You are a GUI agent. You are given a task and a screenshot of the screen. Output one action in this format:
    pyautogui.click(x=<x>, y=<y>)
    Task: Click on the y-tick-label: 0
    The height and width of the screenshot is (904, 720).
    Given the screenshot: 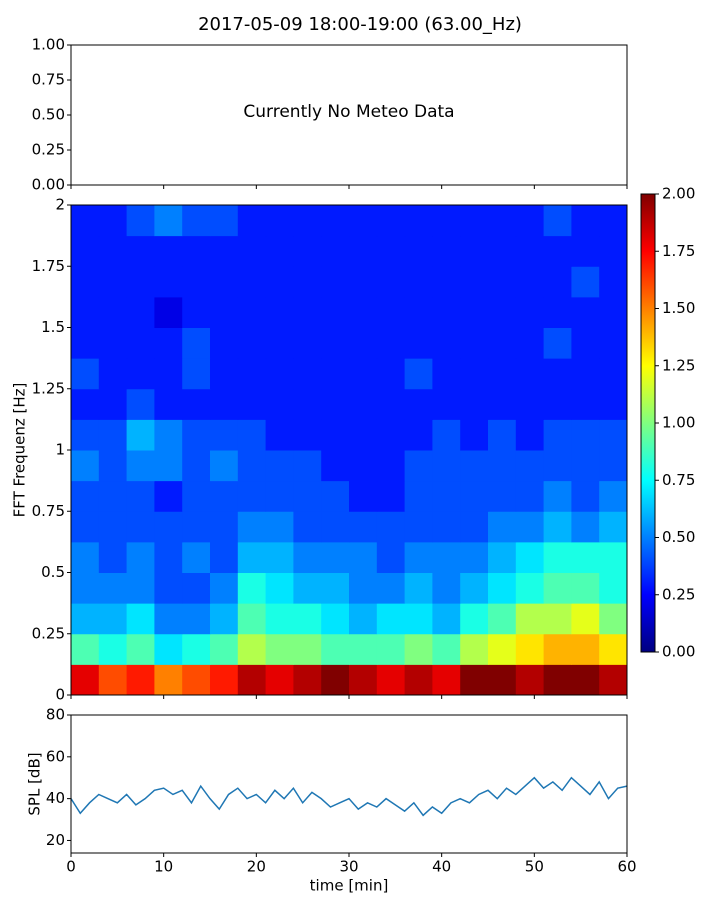 What is the action you would take?
    pyautogui.click(x=60, y=695)
    